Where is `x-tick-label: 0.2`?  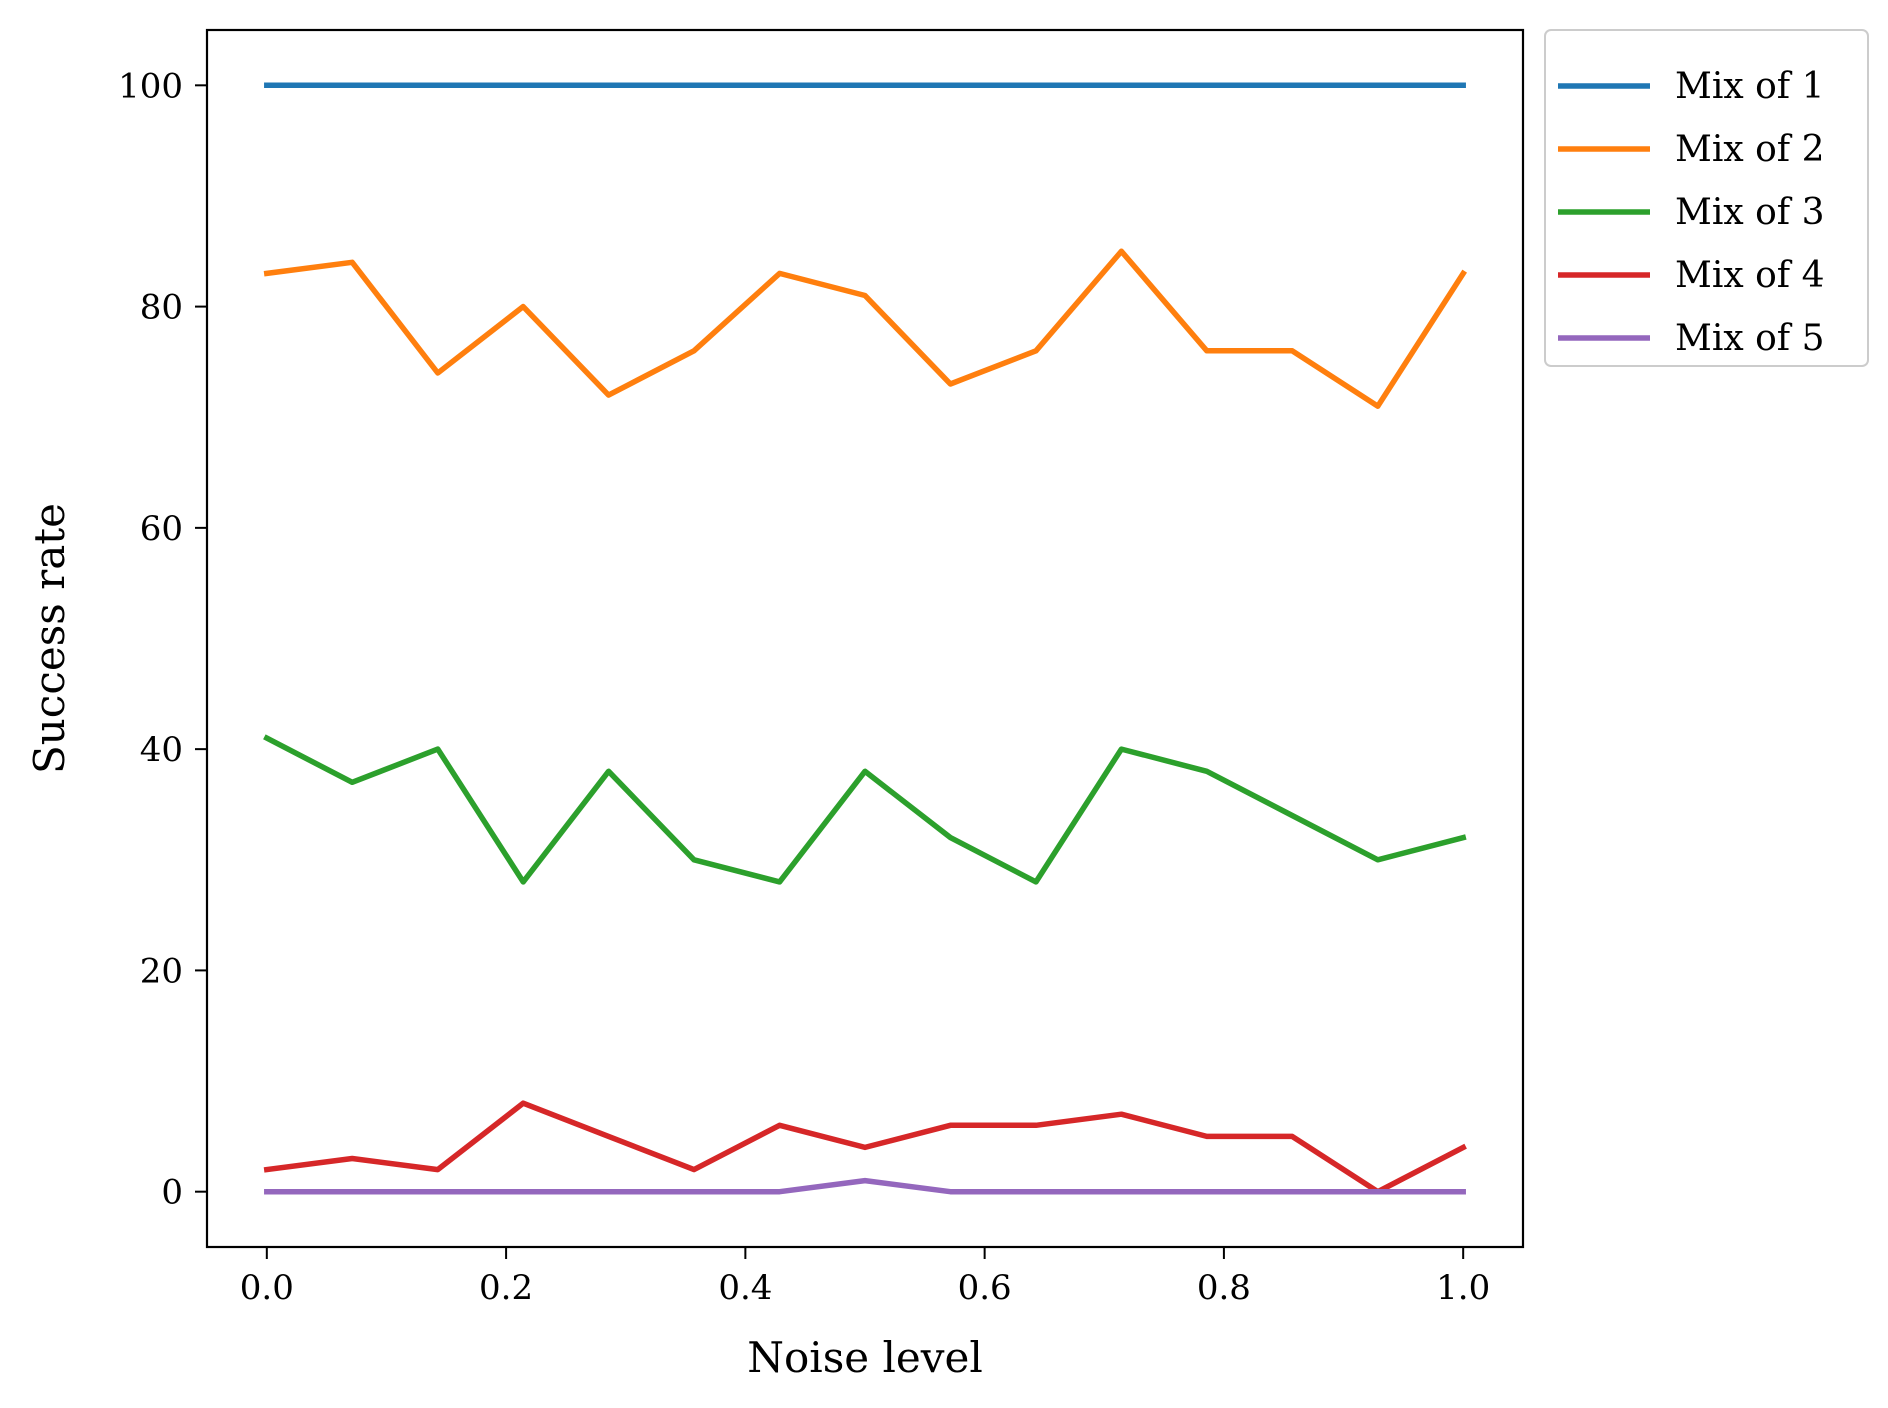 x-tick-label: 0.2 is located at coordinates (506, 1288).